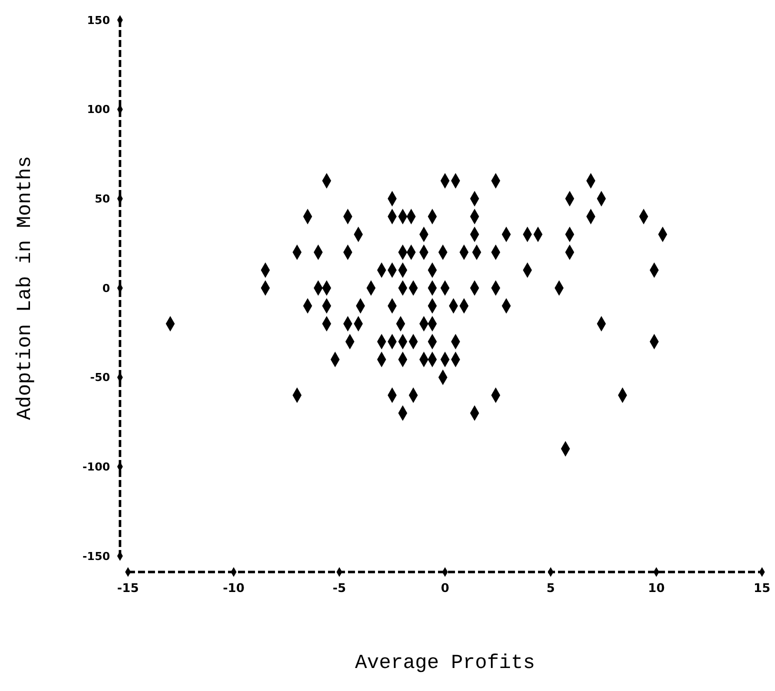 This screenshot has width=775, height=691. Describe the element at coordinates (445, 588) in the screenshot. I see `x-tick-label: 0` at that location.